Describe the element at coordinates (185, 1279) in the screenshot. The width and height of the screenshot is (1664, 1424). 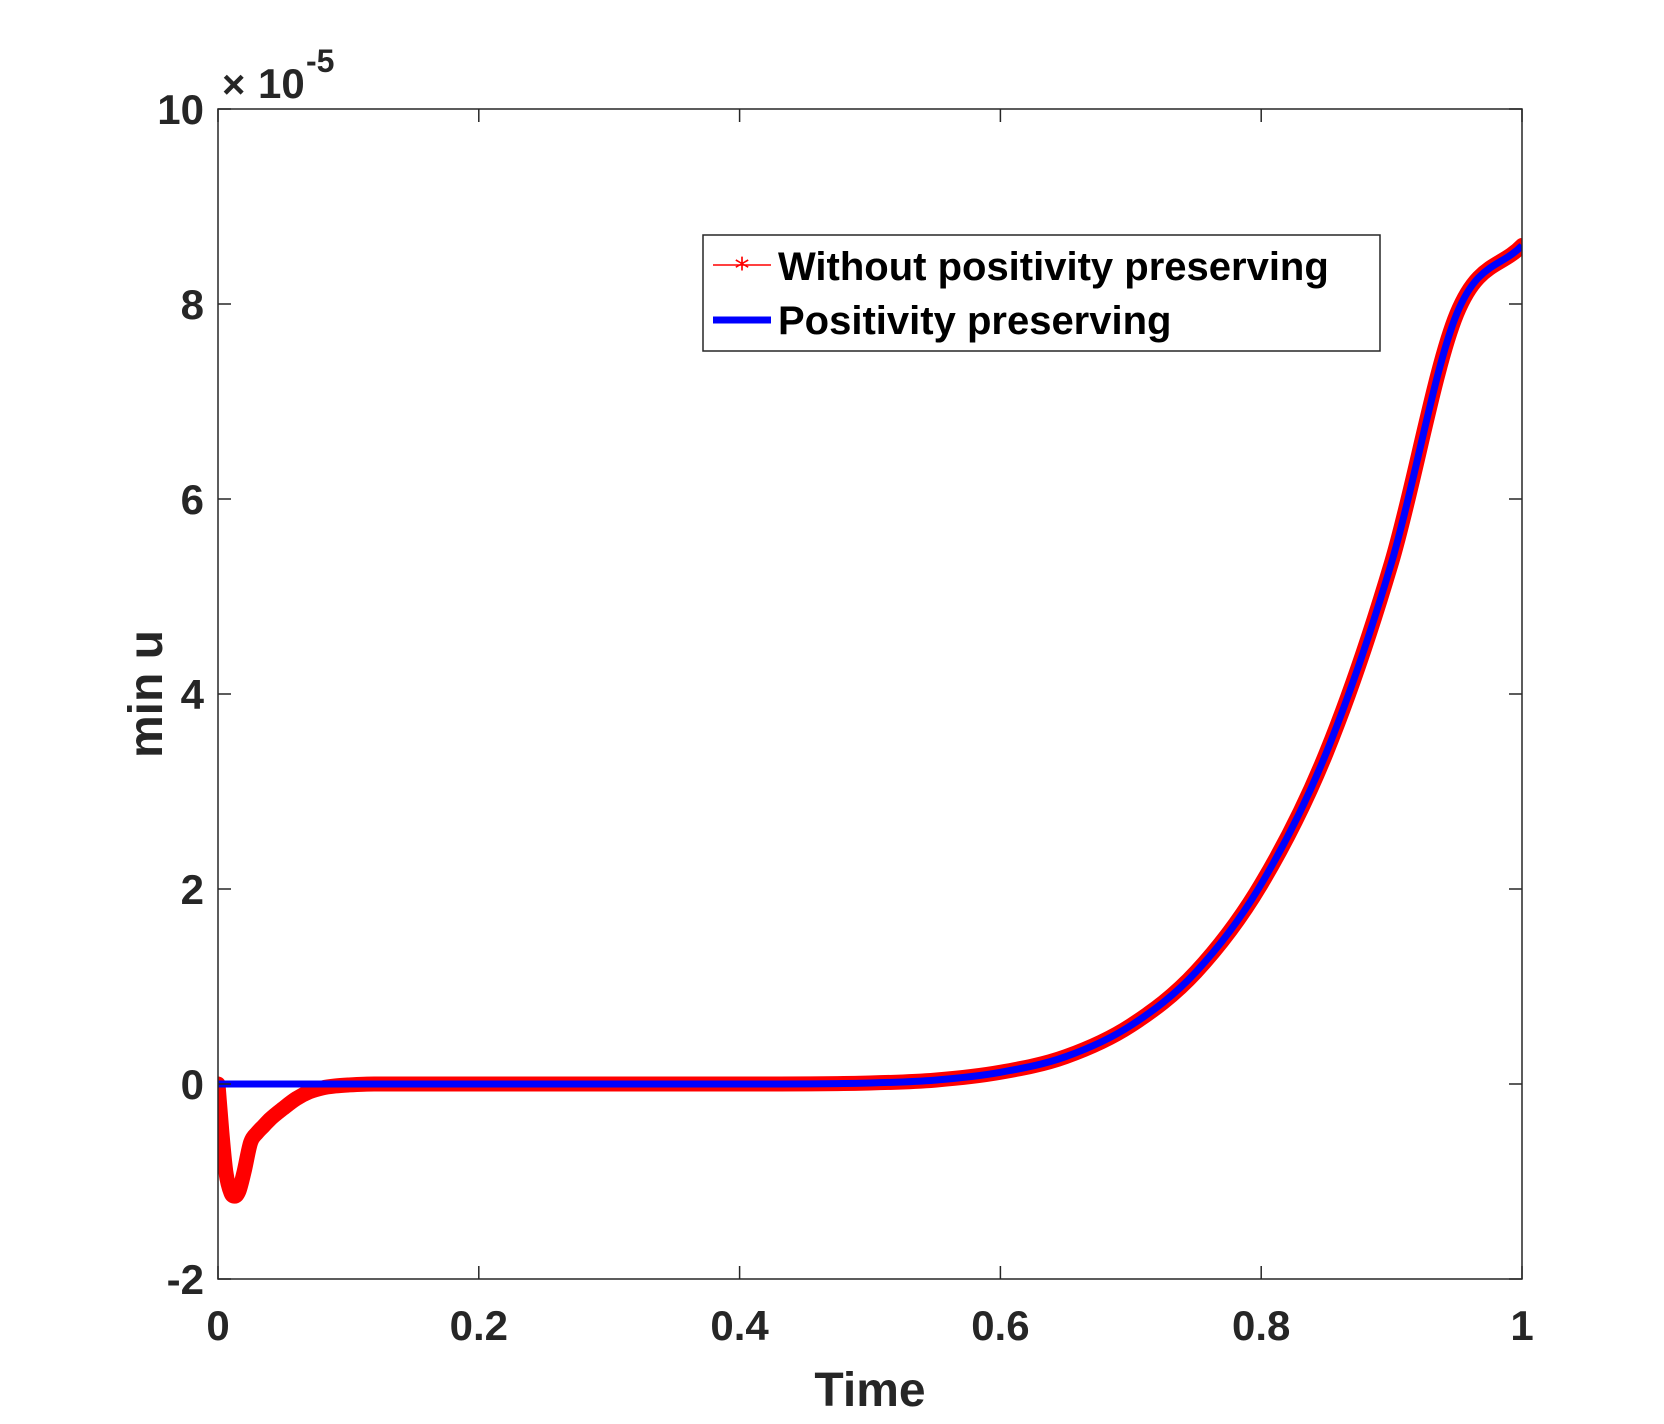
I see `y-tick-label: -2` at that location.